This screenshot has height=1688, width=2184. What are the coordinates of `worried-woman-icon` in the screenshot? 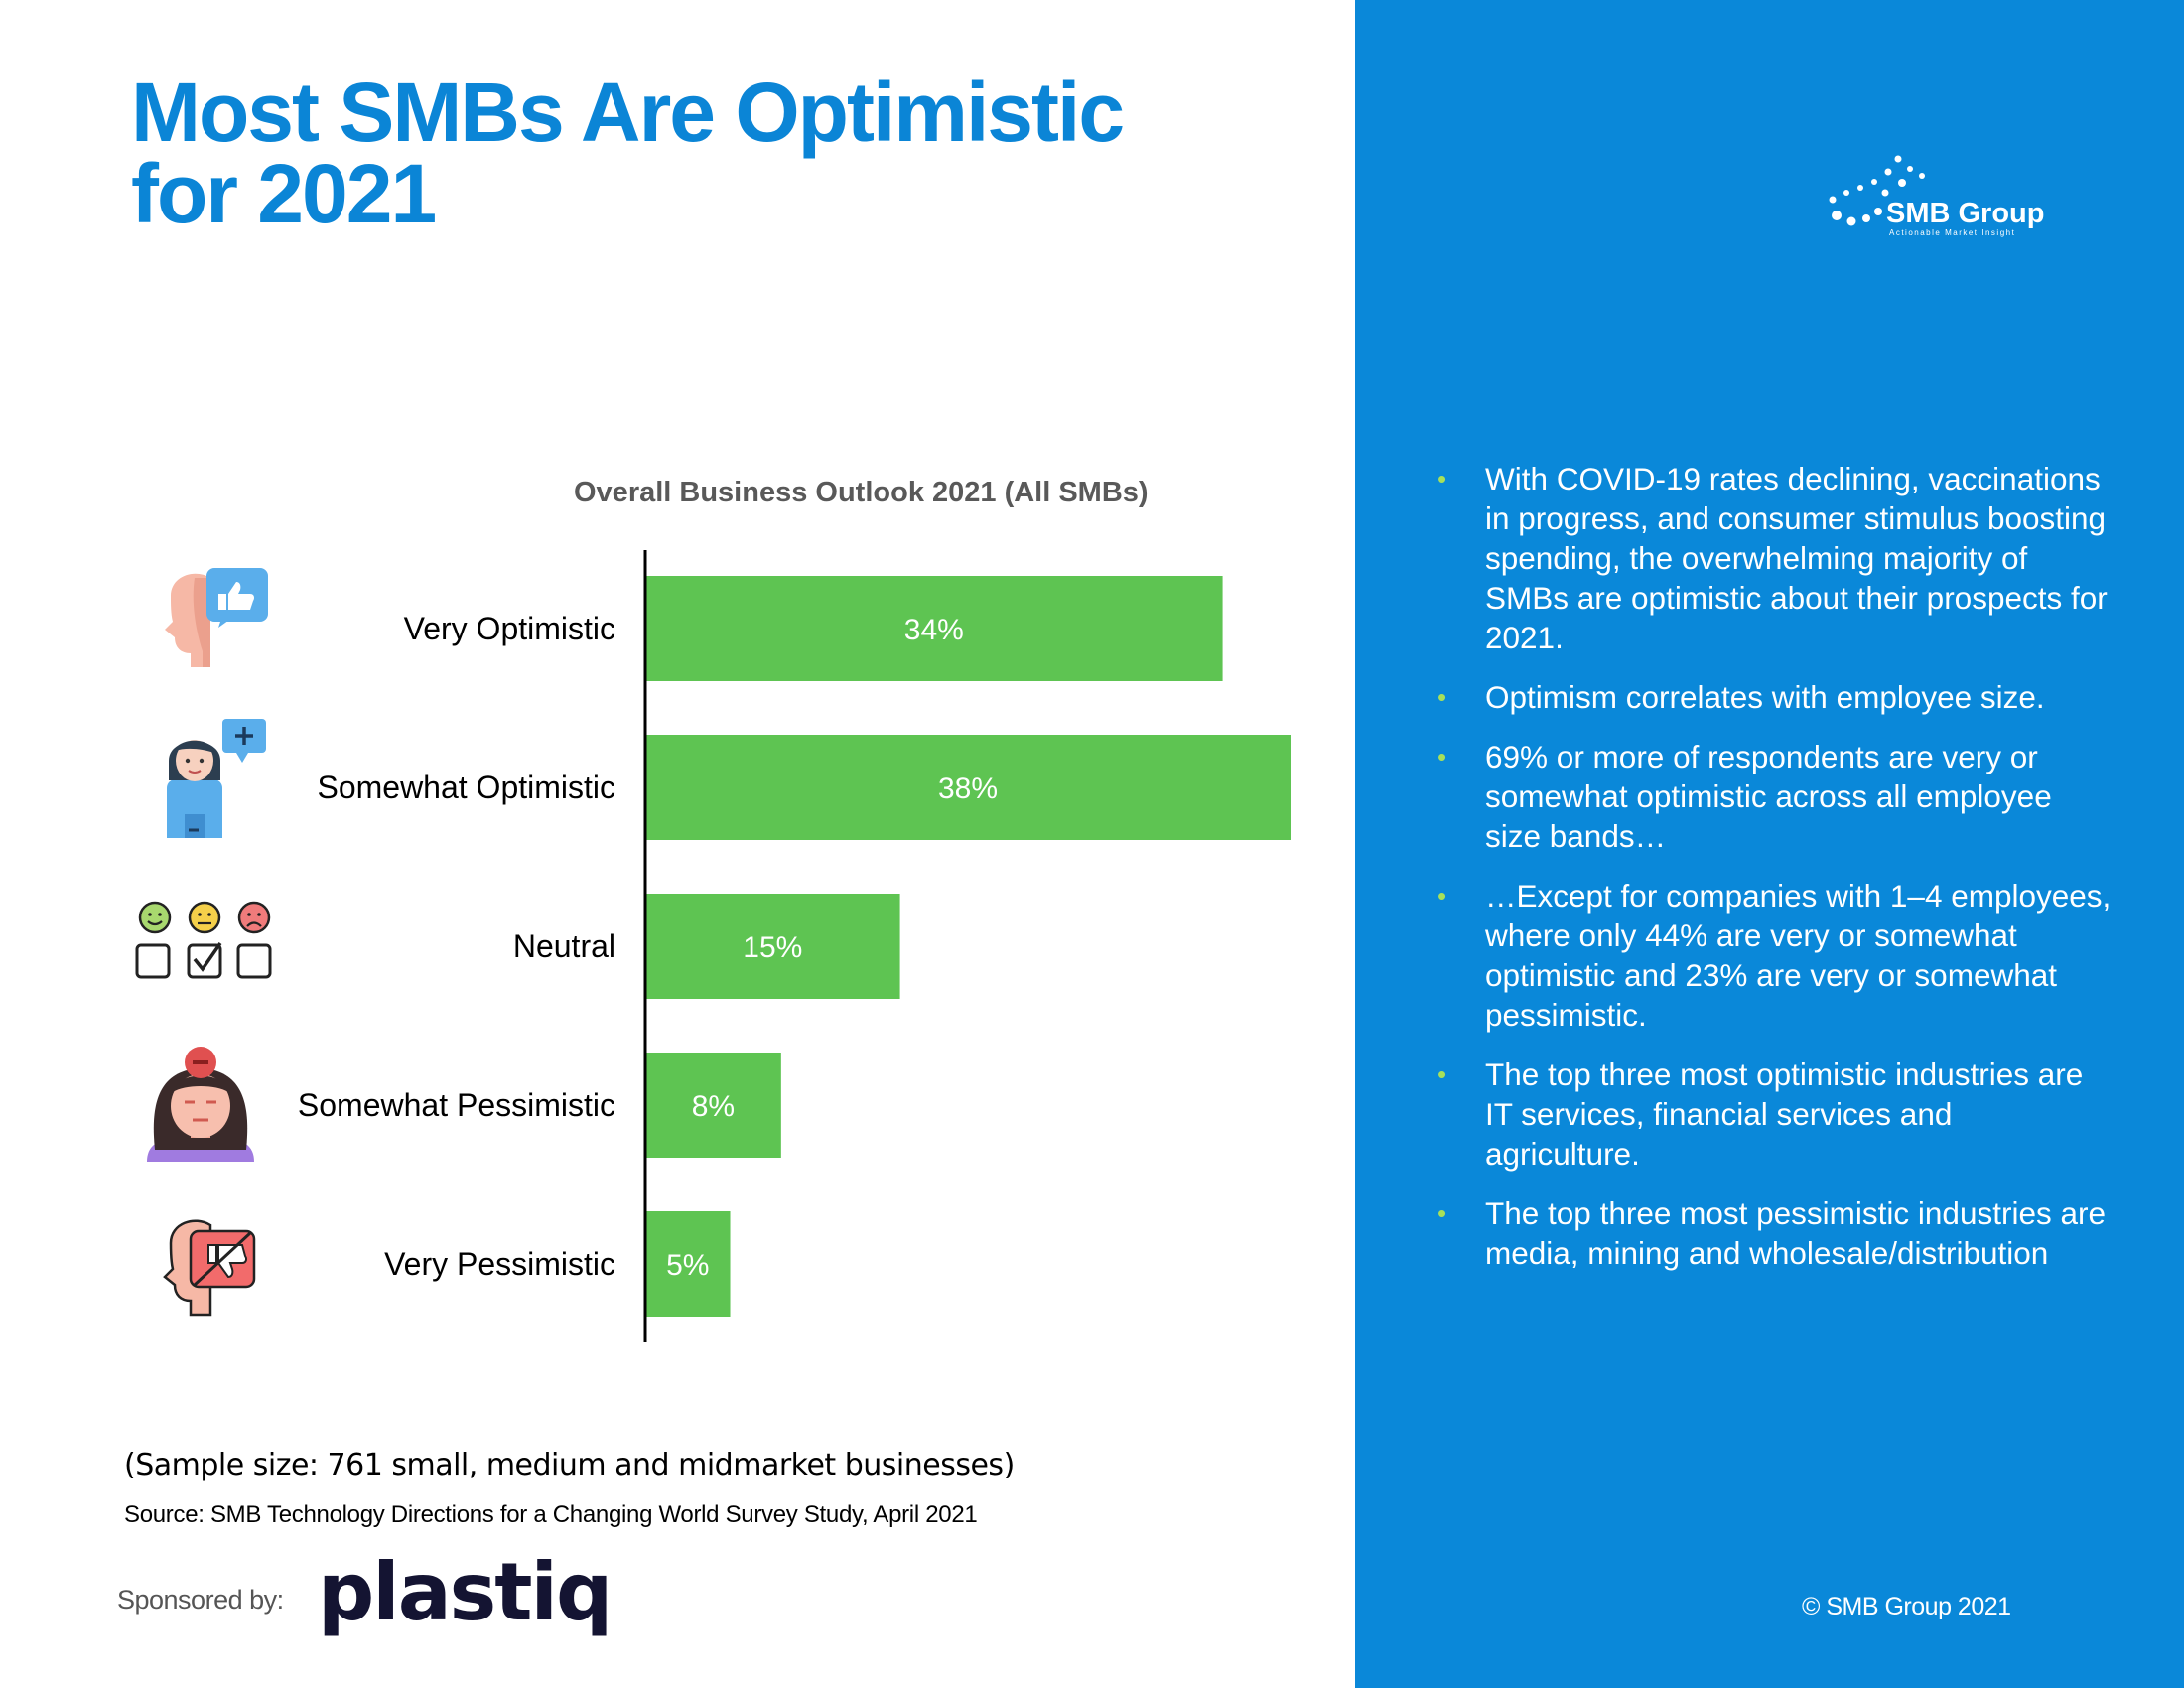 It's located at (200, 1104).